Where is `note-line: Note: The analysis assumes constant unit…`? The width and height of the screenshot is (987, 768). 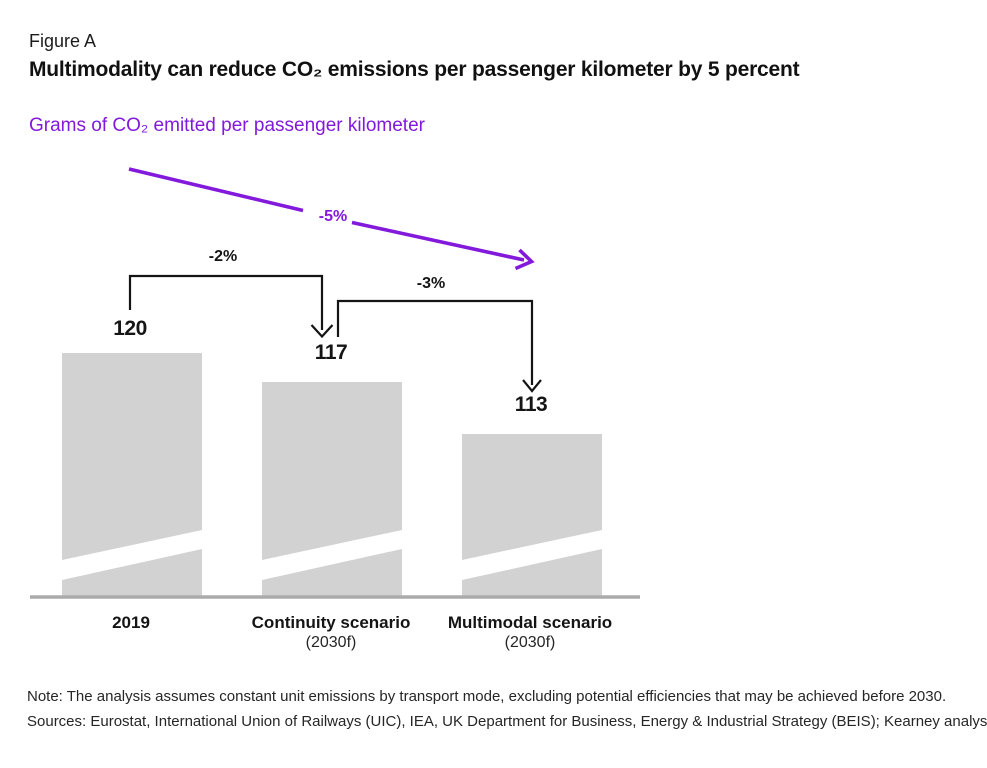
note-line: Note: The analysis assumes constant unit… is located at coordinates (487, 696).